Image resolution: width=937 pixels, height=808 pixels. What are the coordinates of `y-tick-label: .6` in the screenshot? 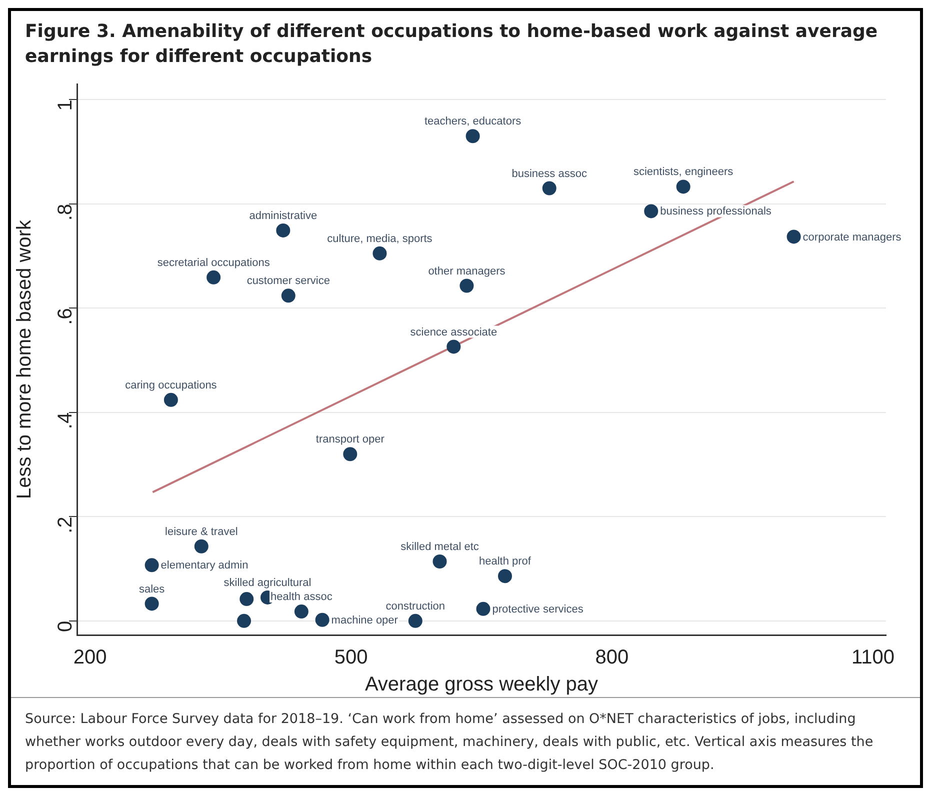 It's located at (65, 316).